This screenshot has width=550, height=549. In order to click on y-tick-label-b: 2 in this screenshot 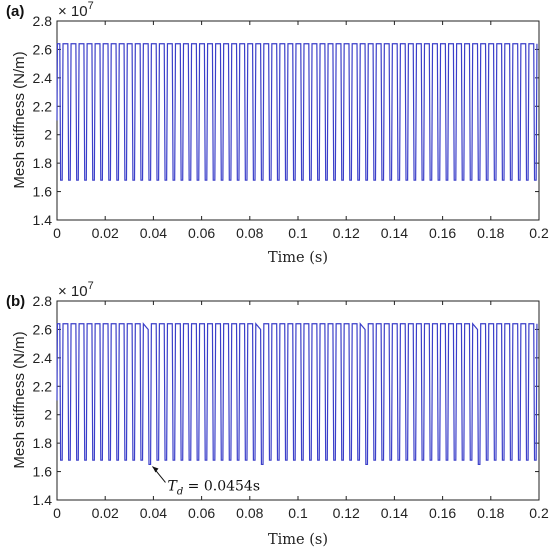, I will do `click(48, 415)`.